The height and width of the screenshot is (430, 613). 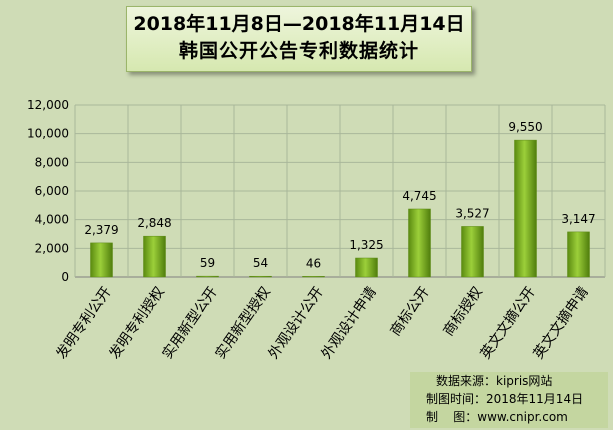 I want to click on x-tick-label: 英文文摘申请, so click(x=561, y=323).